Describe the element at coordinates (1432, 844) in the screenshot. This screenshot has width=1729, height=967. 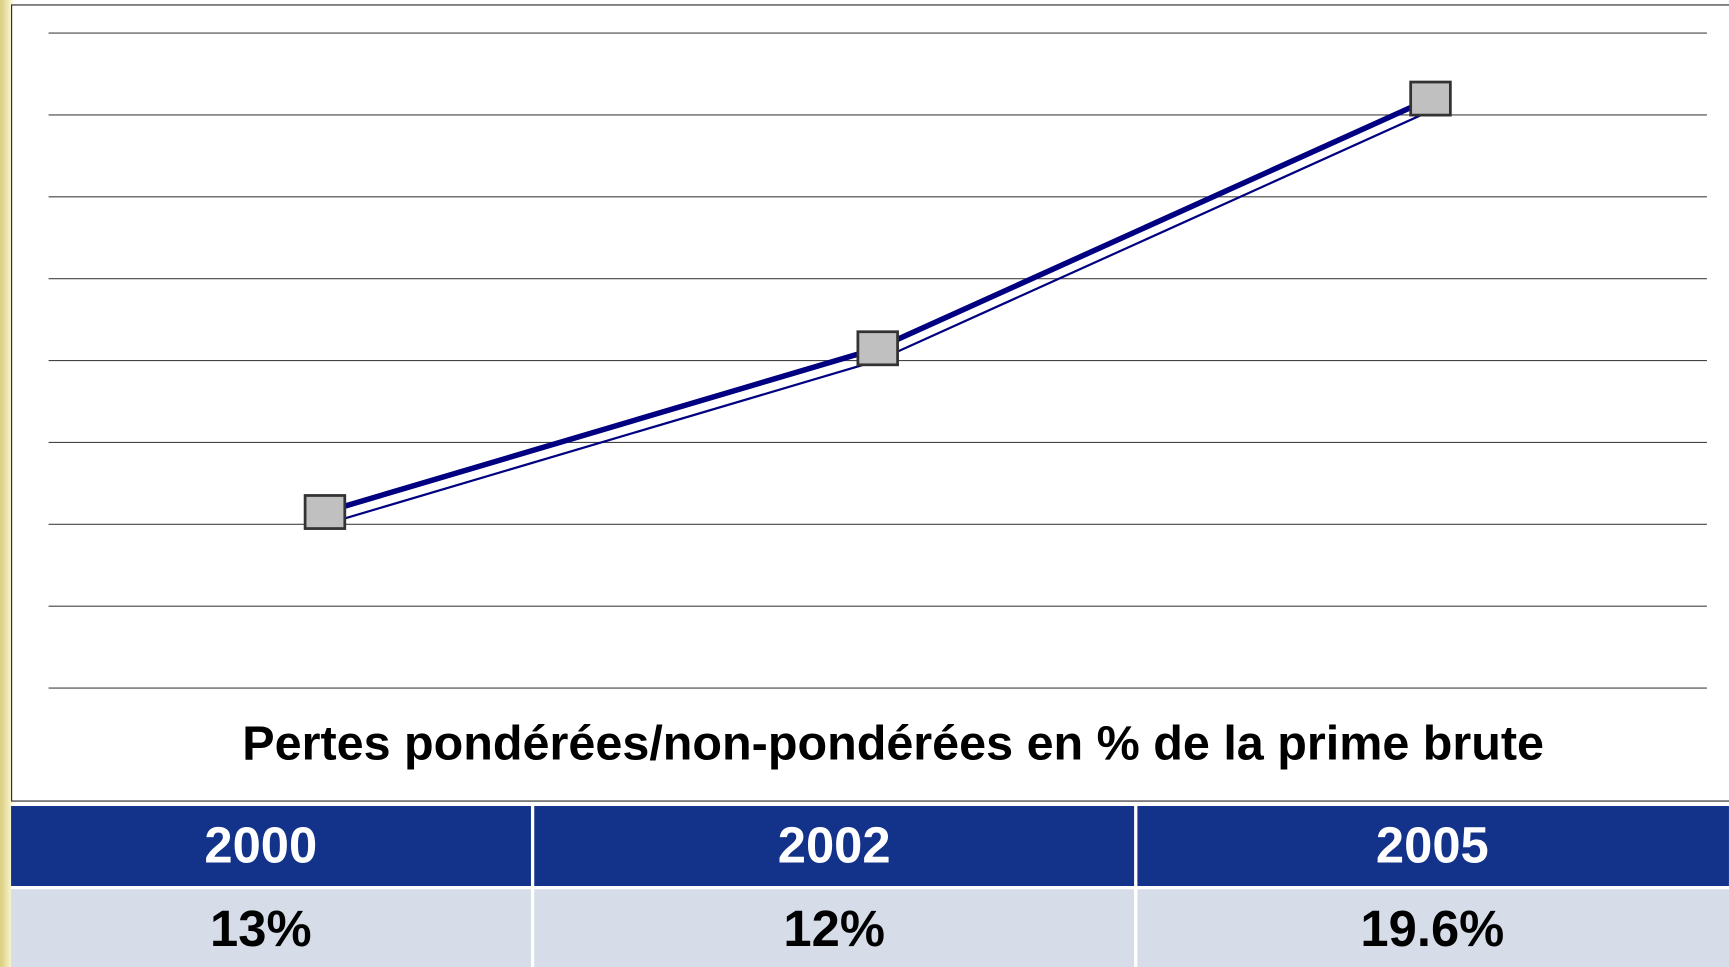
I see `table-header: 2005` at that location.